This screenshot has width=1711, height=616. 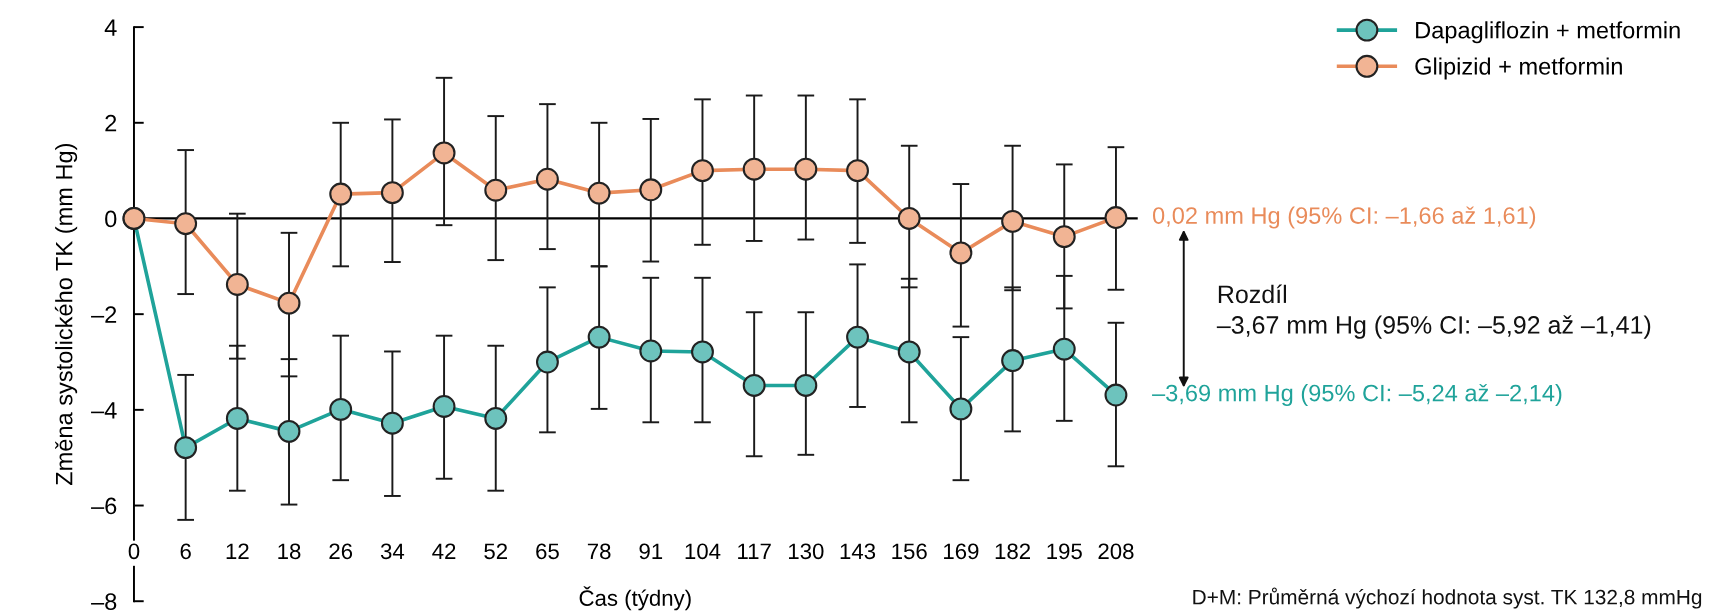 I want to click on x-tick-label: 65, so click(x=547, y=551).